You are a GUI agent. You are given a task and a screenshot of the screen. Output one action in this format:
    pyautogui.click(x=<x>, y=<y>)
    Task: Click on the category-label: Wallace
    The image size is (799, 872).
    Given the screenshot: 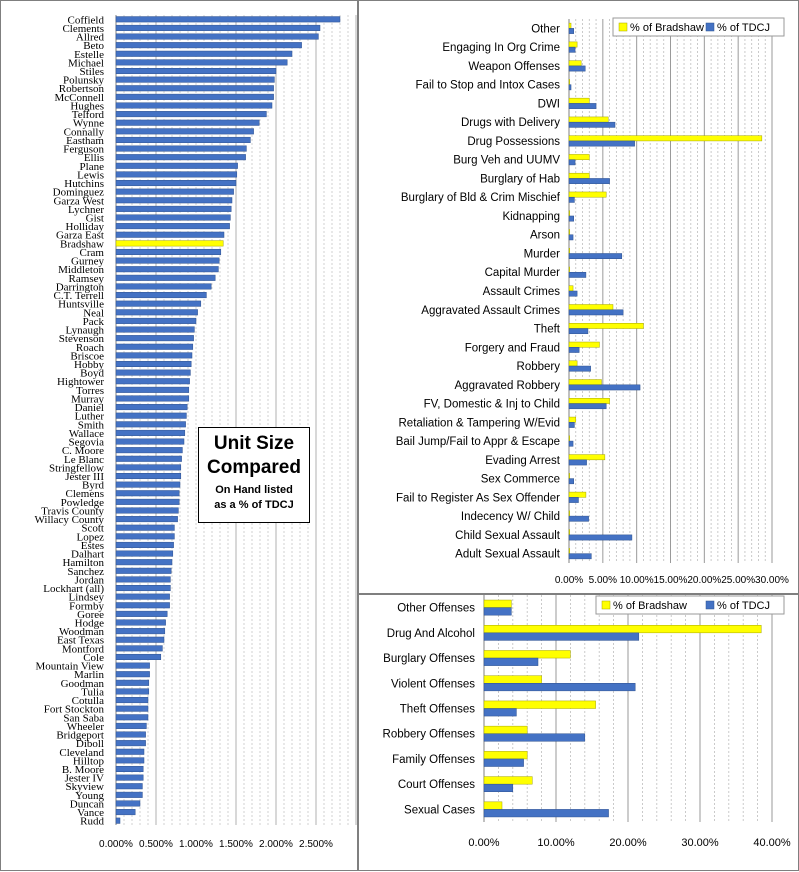 What is the action you would take?
    pyautogui.click(x=86, y=434)
    